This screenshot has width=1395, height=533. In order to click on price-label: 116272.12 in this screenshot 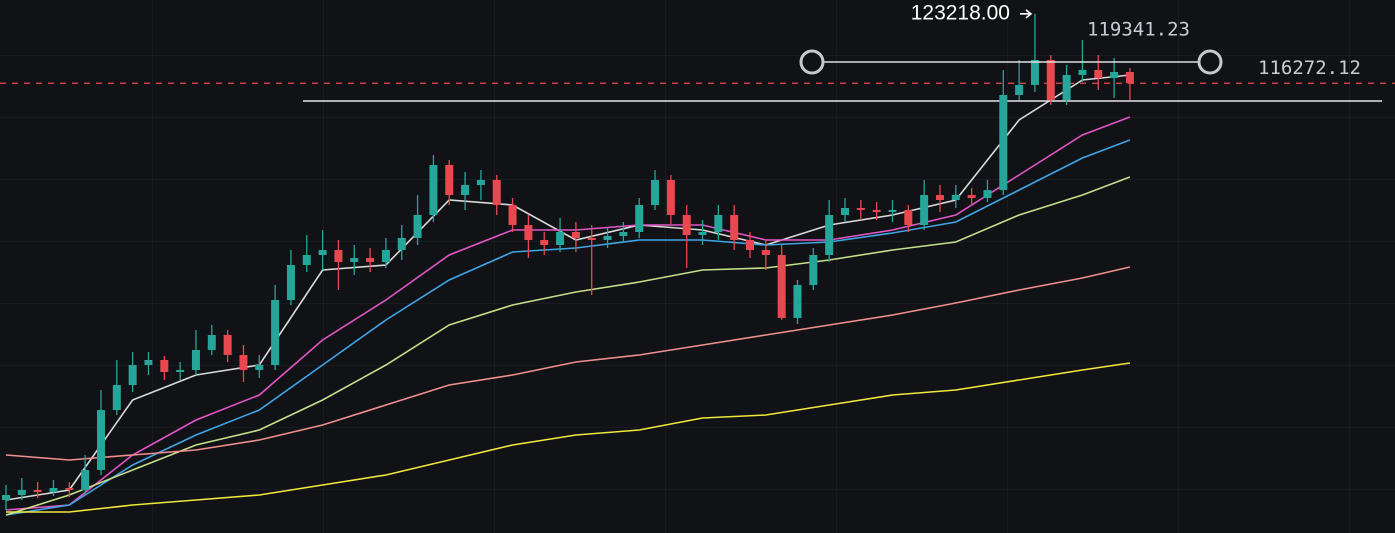, I will do `click(1309, 68)`.